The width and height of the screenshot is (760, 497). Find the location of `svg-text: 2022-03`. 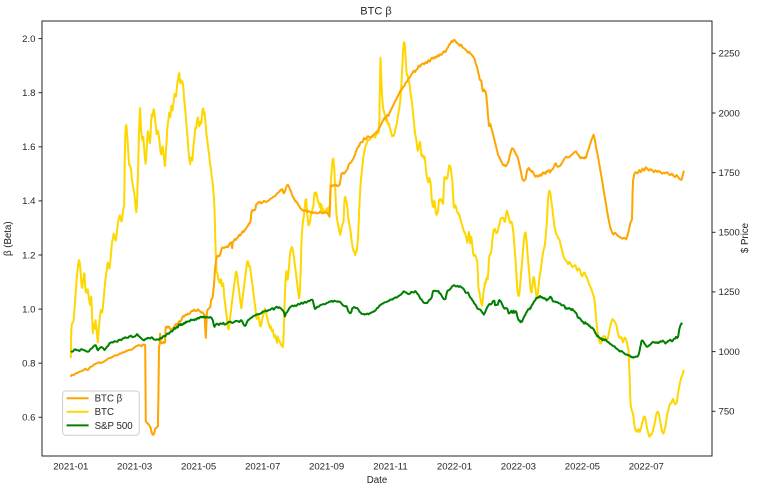

svg-text: 2022-03 is located at coordinates (518, 466).